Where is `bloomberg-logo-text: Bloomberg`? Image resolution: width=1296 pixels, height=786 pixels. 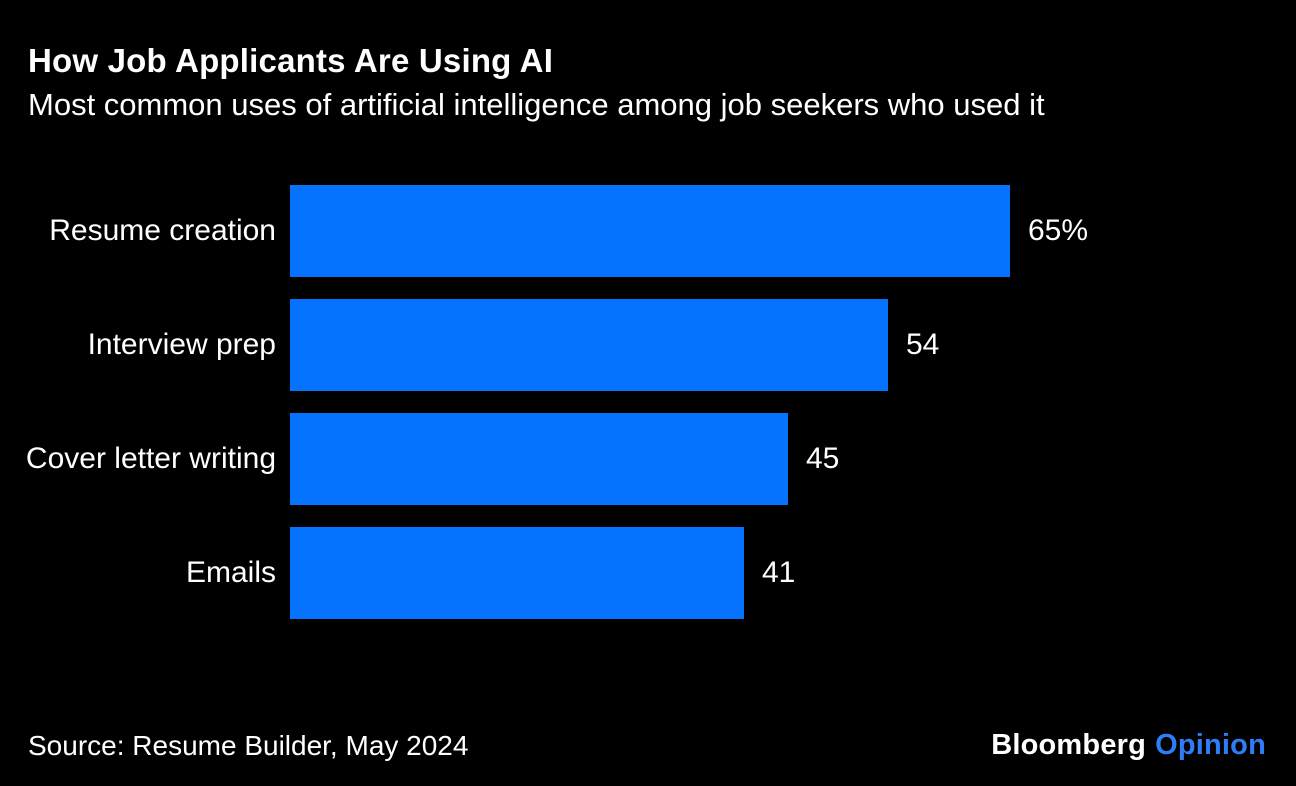
bloomberg-logo-text: Bloomberg is located at coordinates (1069, 745).